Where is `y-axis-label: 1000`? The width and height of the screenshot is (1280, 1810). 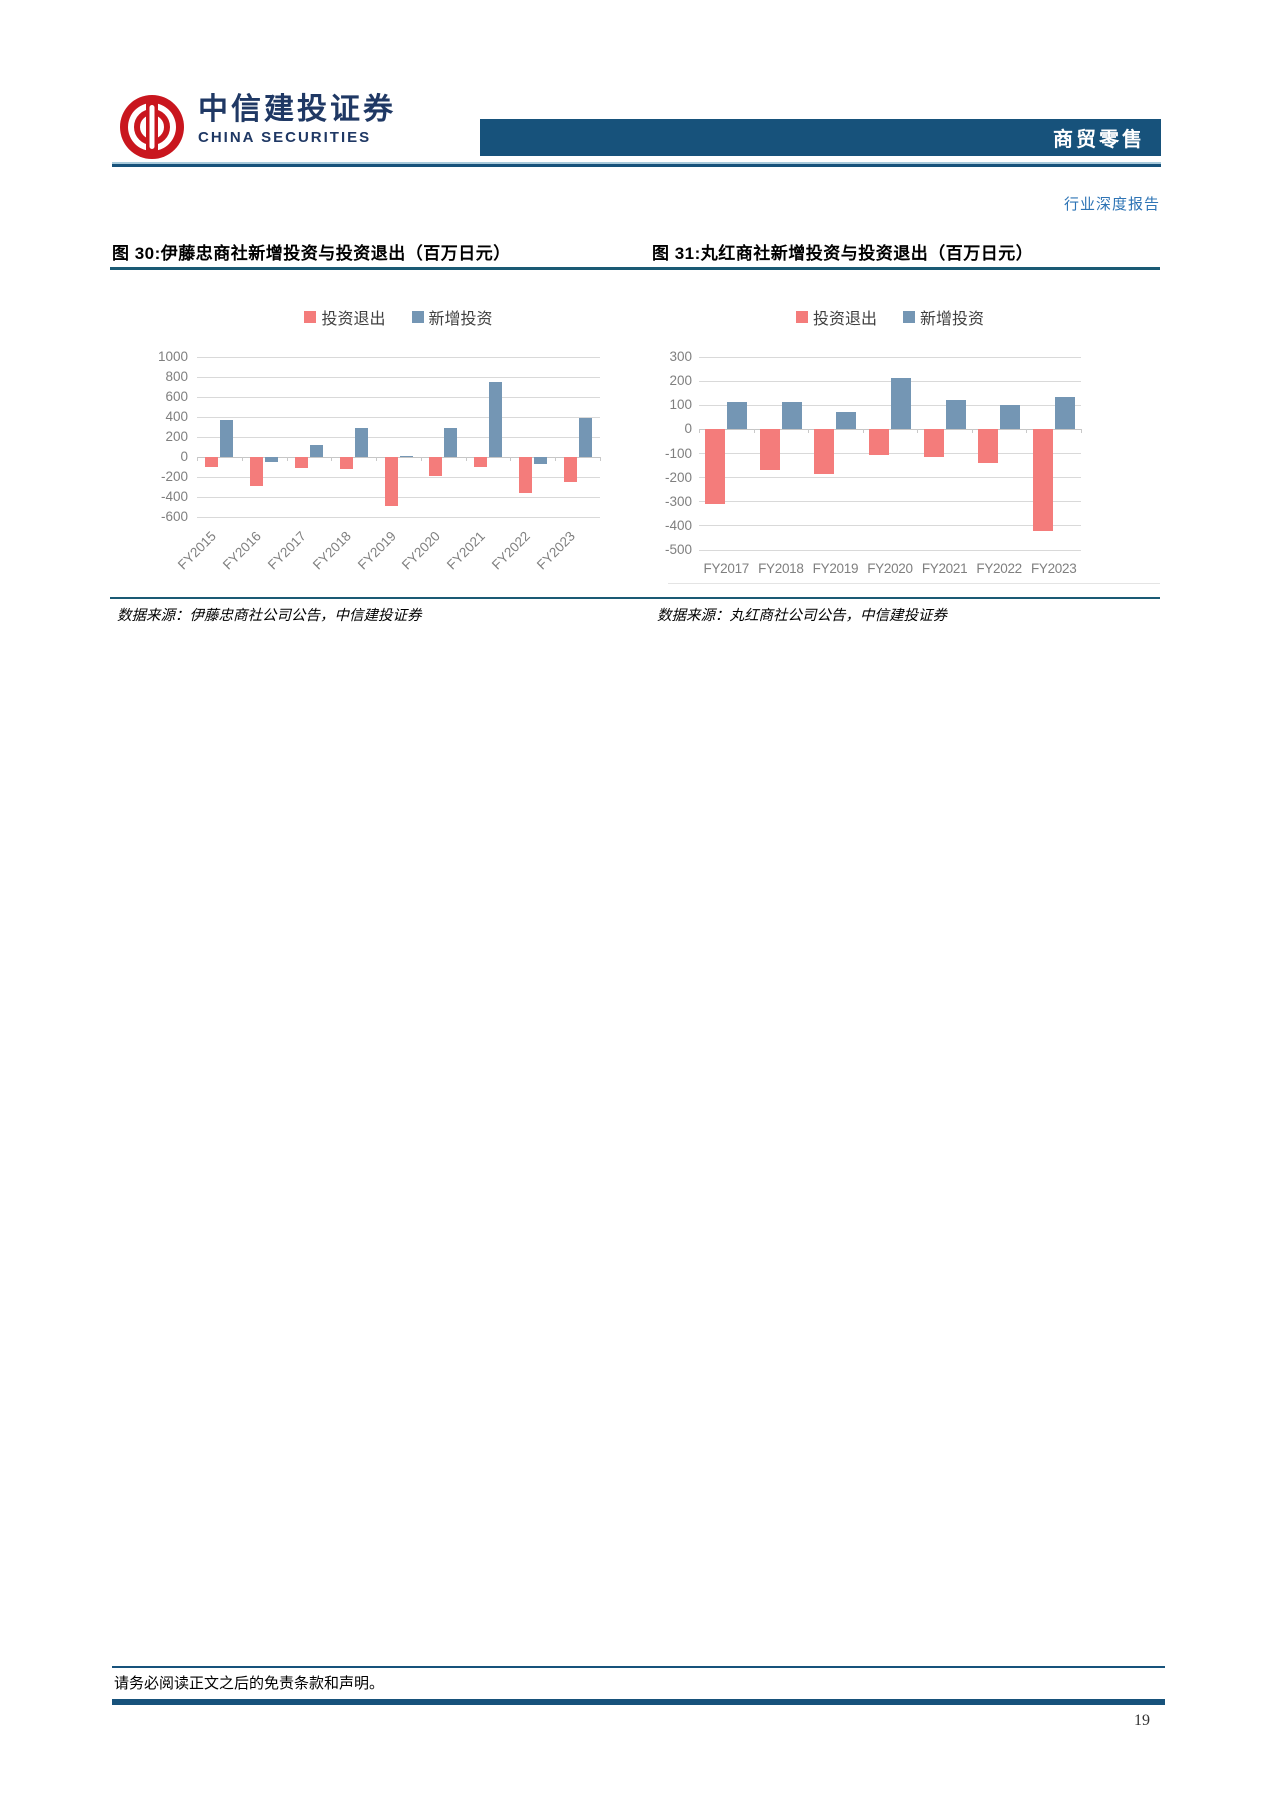 y-axis-label: 1000 is located at coordinates (172, 356).